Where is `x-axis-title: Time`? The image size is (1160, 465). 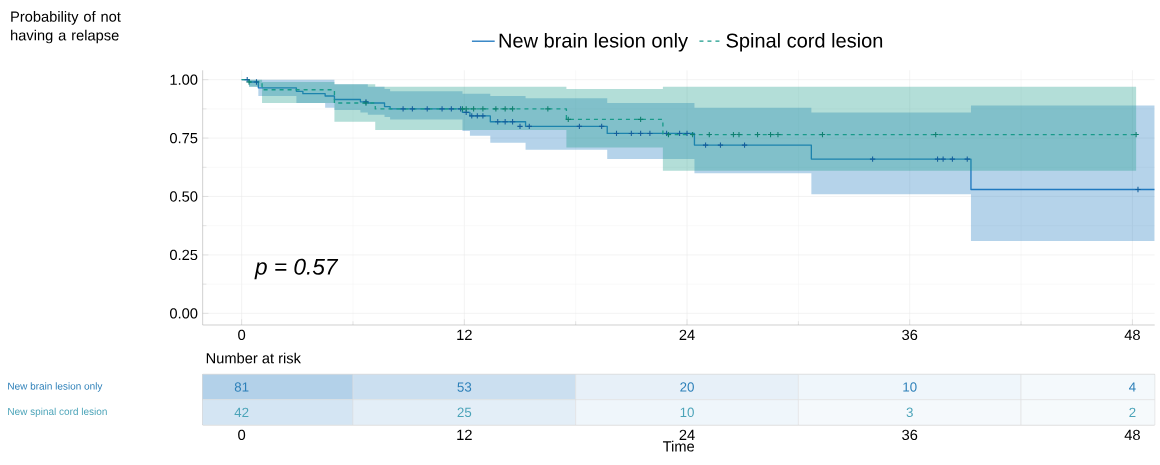 x-axis-title: Time is located at coordinates (678, 446).